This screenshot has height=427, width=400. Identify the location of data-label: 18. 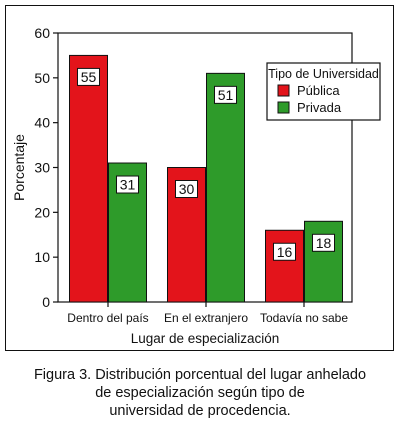
(324, 243).